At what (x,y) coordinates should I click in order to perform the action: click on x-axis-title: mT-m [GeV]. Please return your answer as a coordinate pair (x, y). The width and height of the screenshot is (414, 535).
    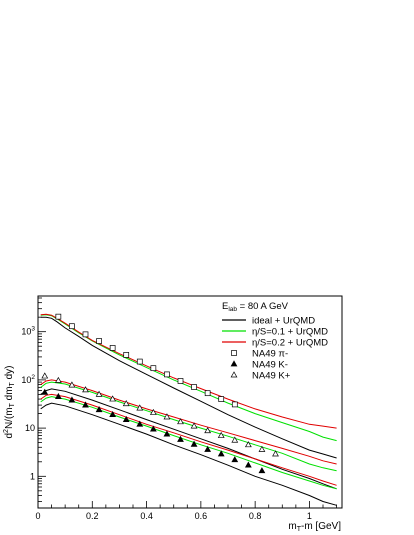
    Looking at the image, I should click on (314, 527).